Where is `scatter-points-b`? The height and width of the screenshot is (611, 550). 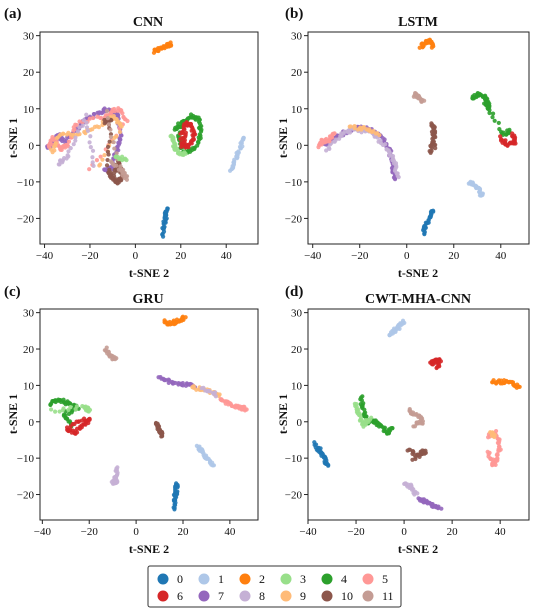 scatter-points-b is located at coordinates (417, 137).